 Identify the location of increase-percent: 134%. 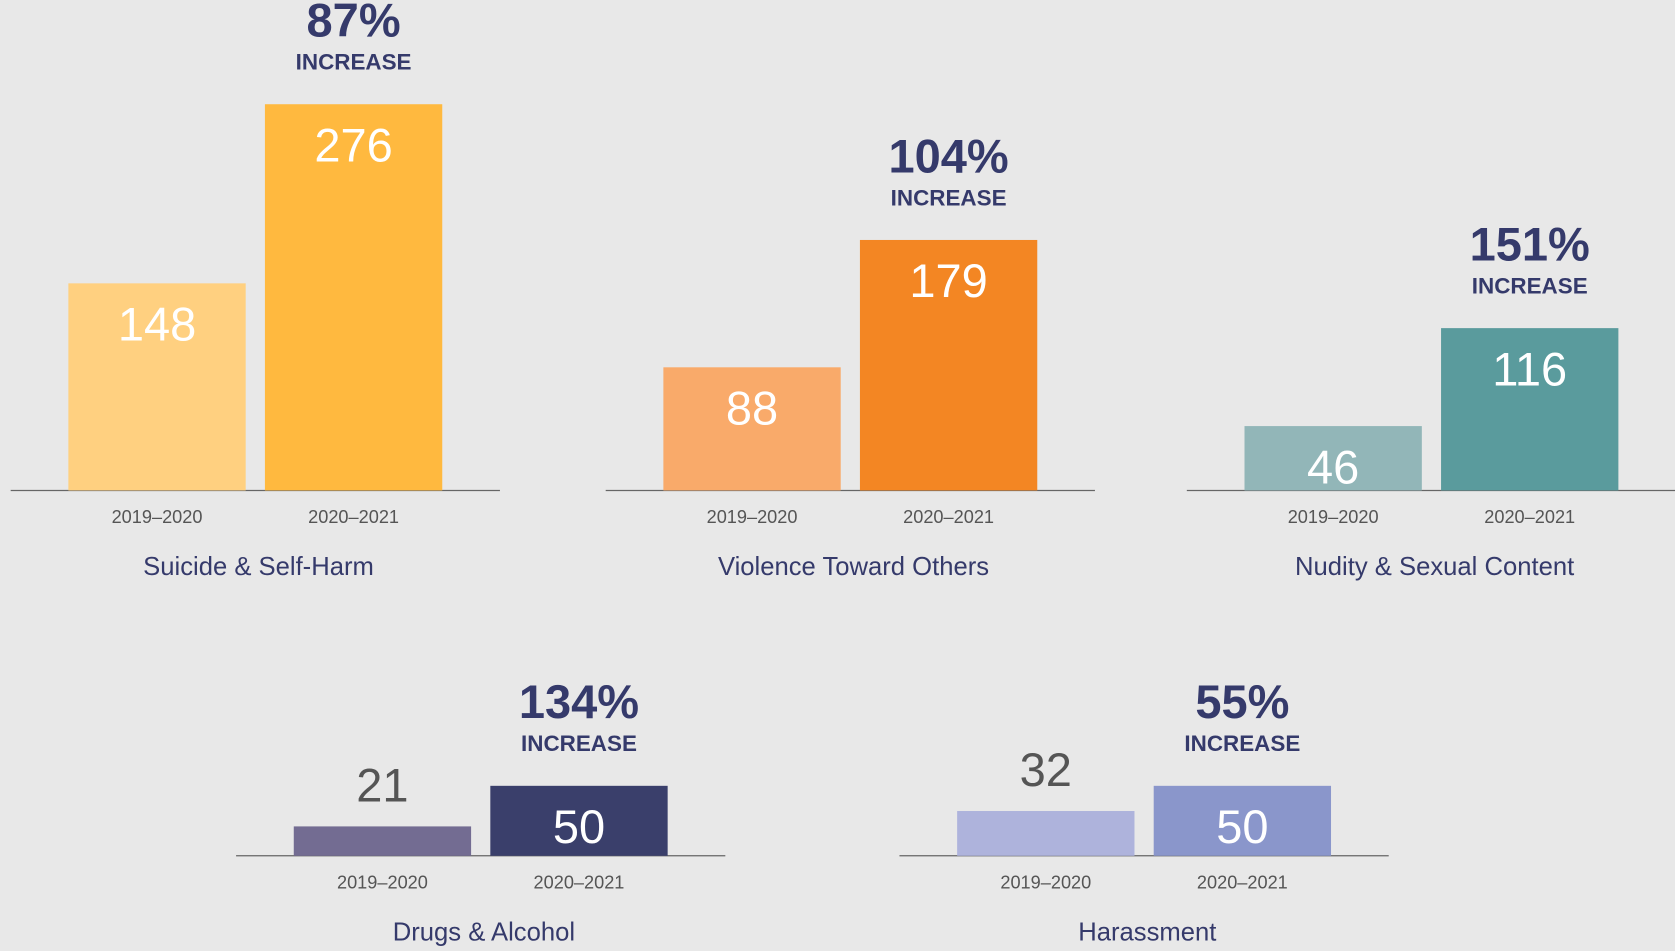
(579, 701).